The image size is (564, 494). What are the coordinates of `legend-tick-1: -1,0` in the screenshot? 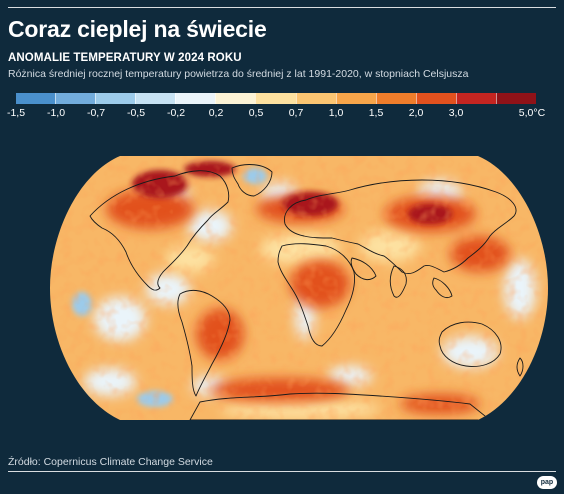 It's located at (56, 113).